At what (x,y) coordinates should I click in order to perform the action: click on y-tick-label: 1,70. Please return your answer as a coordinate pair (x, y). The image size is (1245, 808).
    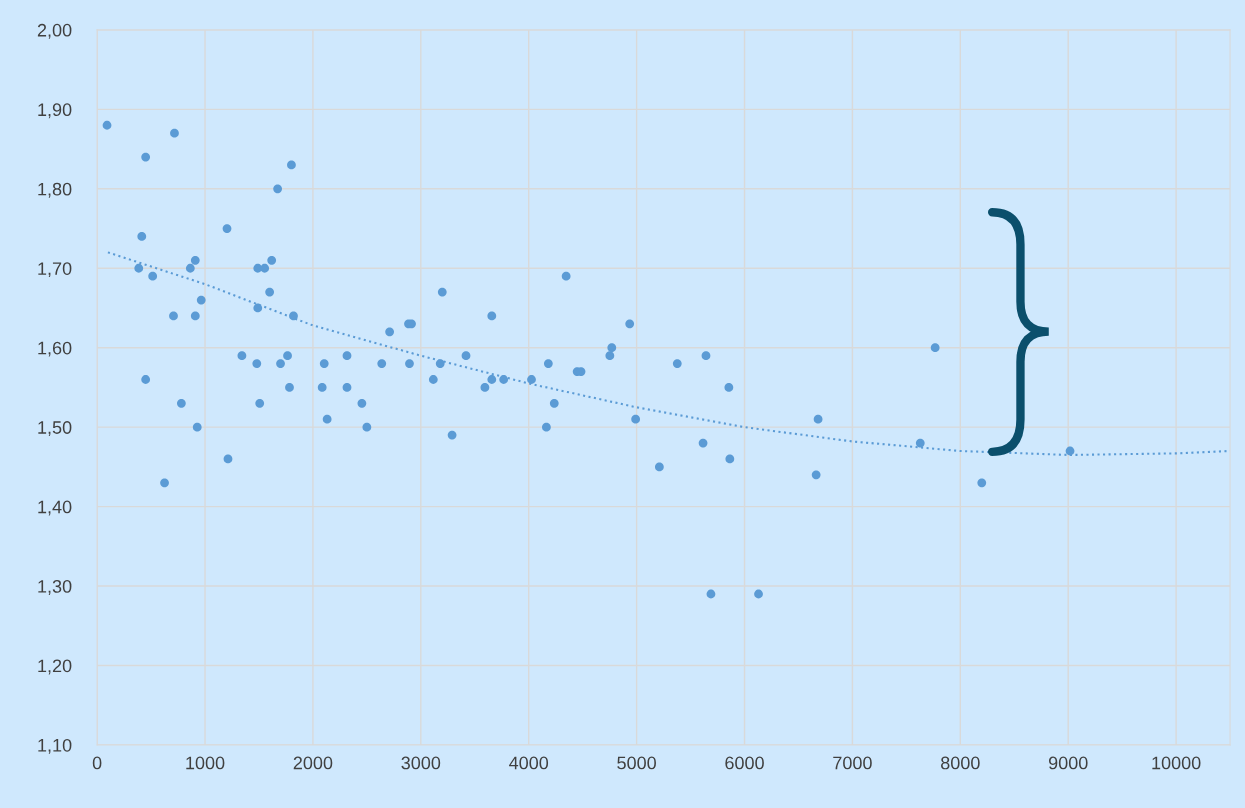
    Looking at the image, I should click on (55, 270).